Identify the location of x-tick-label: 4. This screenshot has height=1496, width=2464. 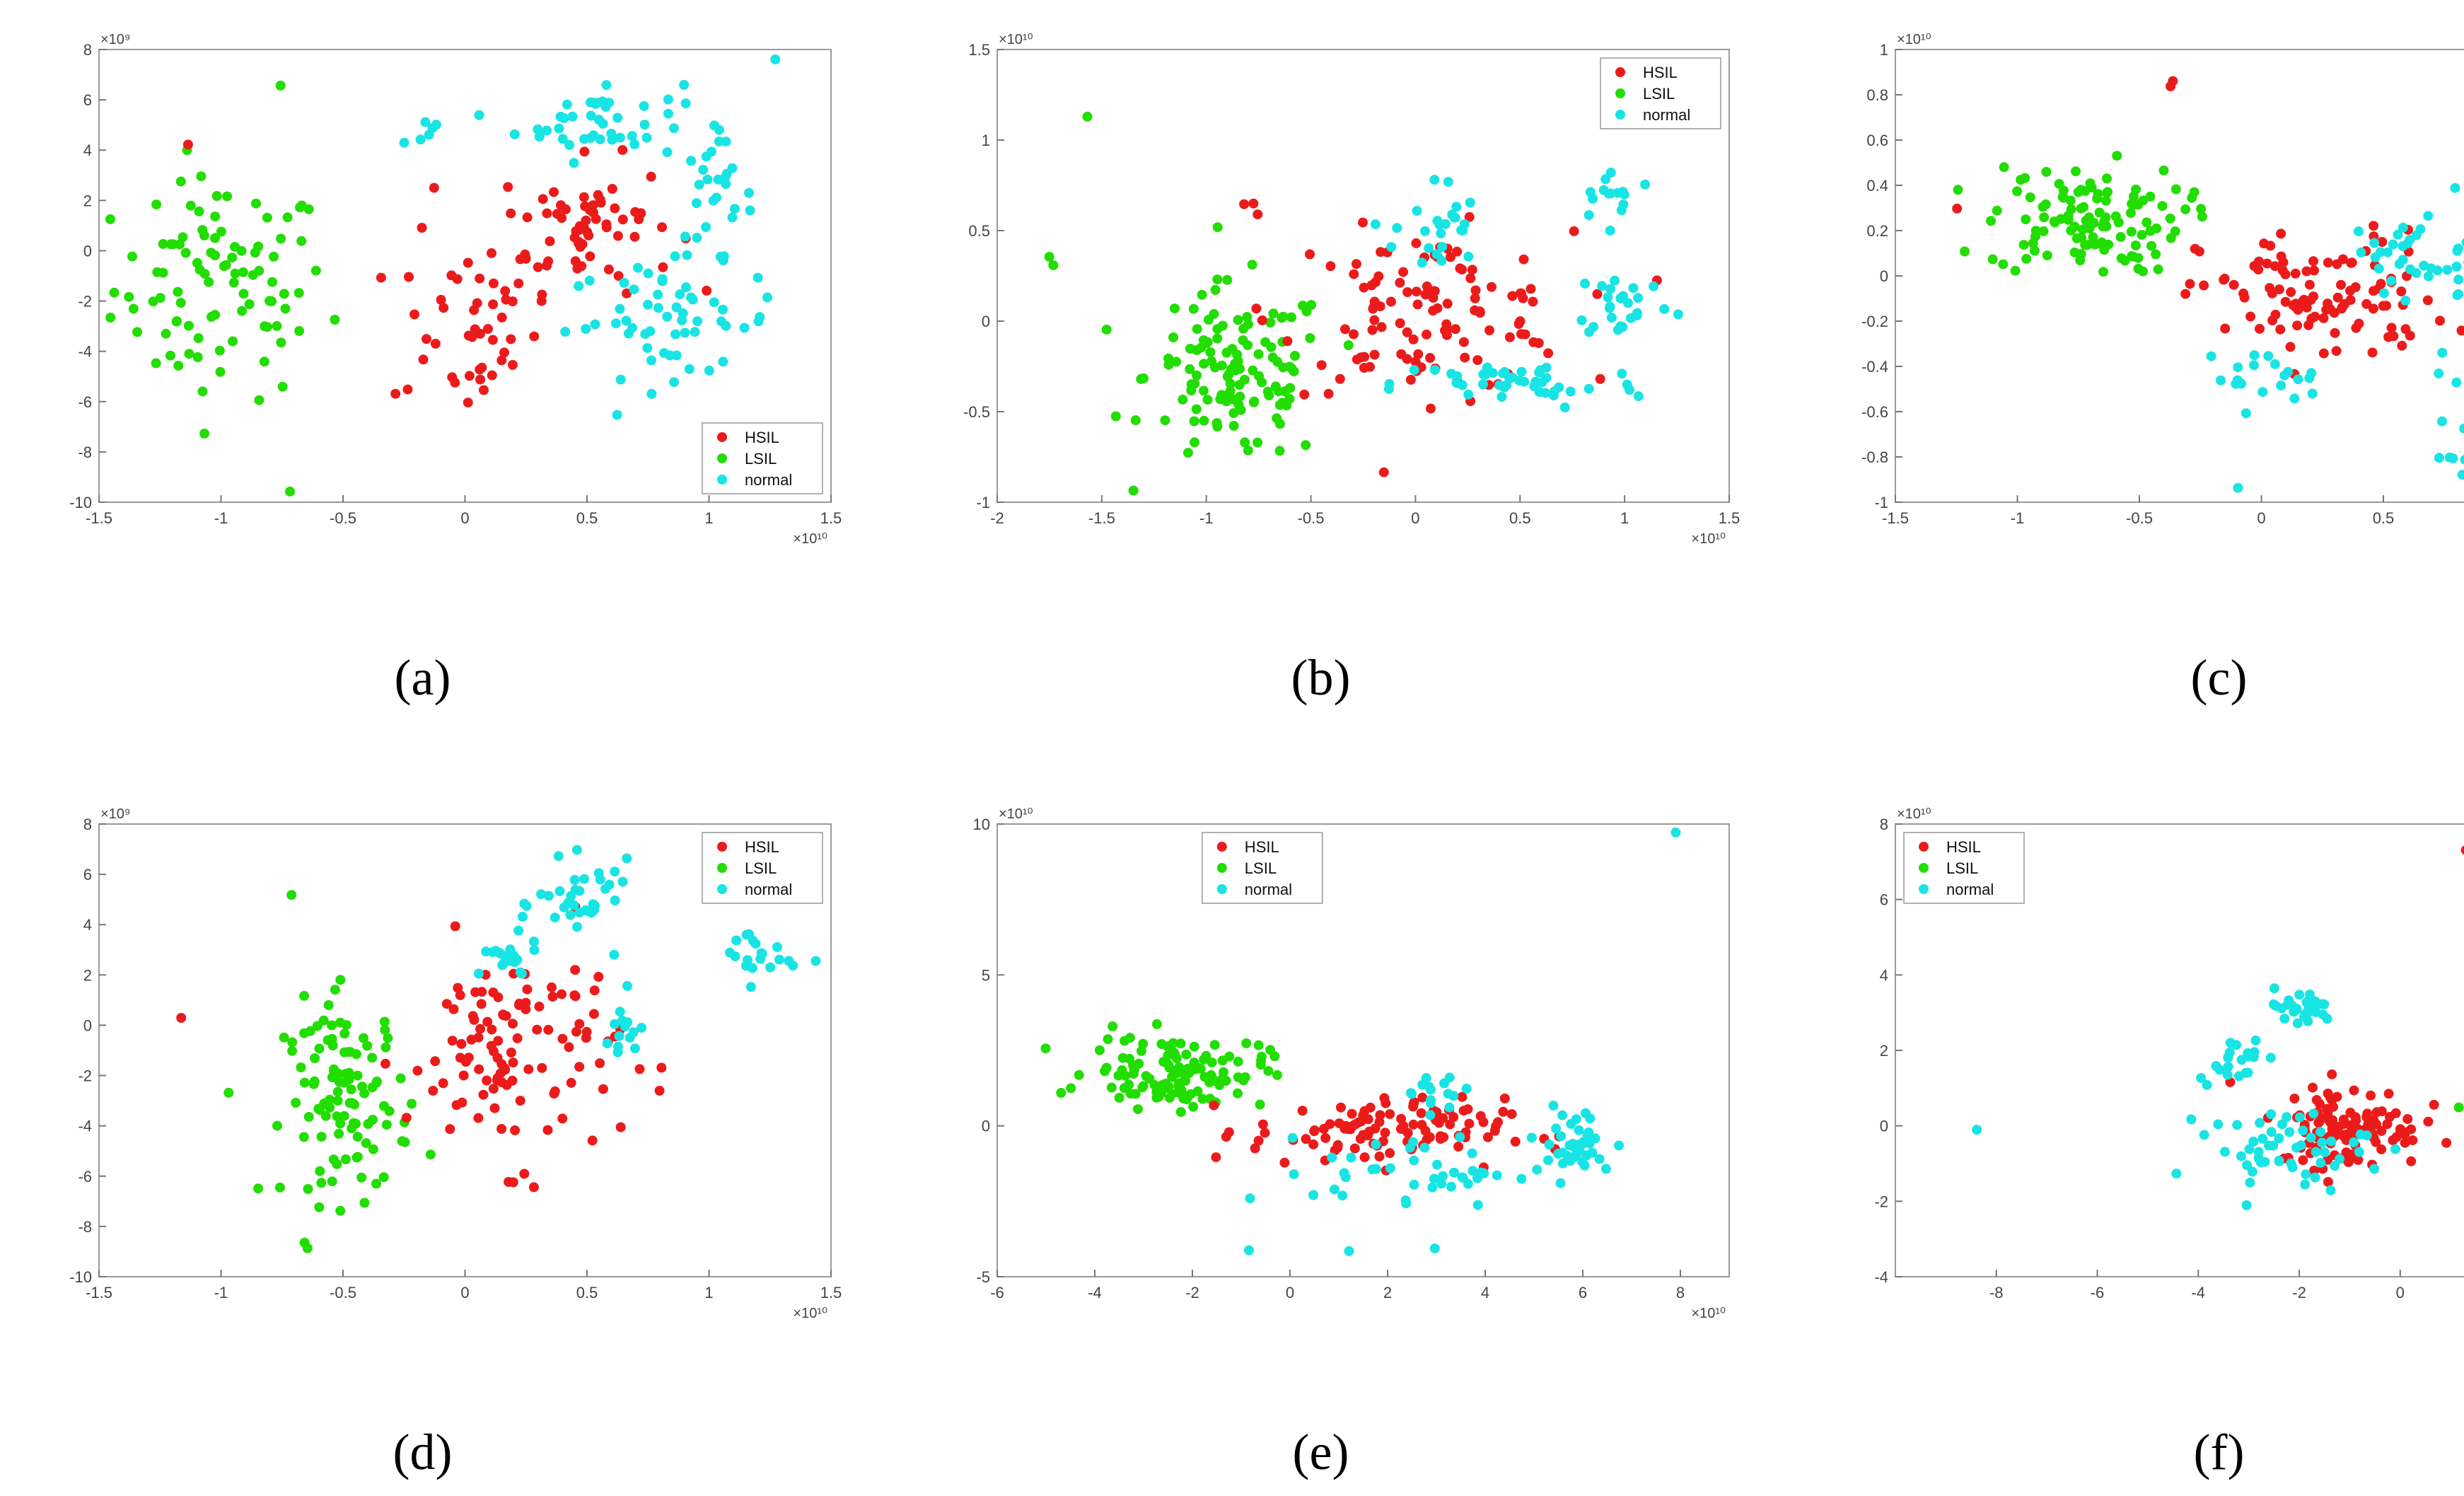
(1485, 1292).